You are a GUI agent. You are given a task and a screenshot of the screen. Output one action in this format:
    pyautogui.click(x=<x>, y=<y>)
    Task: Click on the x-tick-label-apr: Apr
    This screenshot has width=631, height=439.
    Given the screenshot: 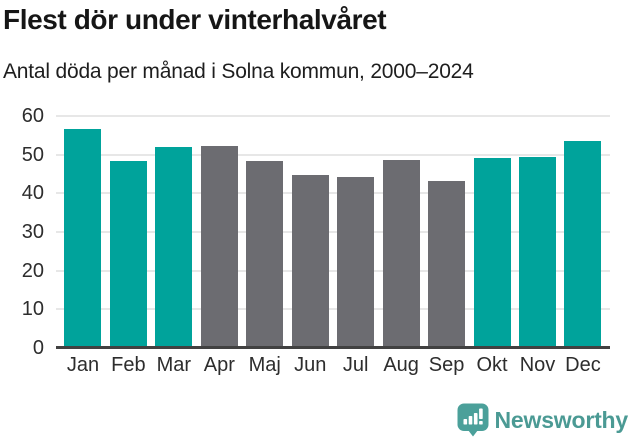 What is the action you would take?
    pyautogui.click(x=219, y=365)
    